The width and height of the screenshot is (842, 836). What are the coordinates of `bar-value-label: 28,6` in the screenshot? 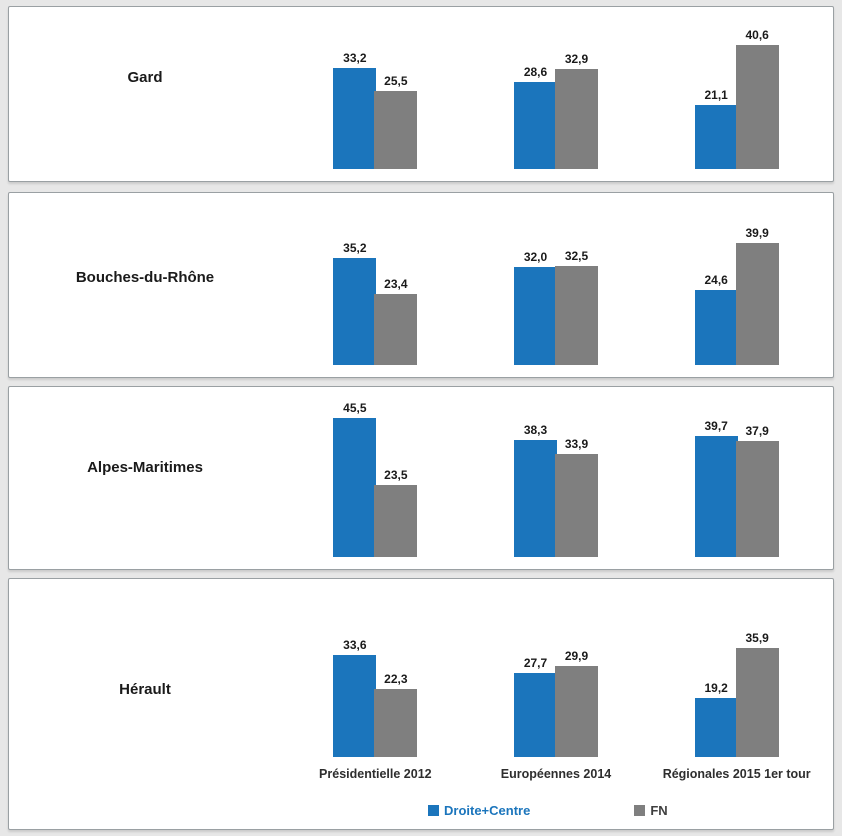 It's located at (535, 72).